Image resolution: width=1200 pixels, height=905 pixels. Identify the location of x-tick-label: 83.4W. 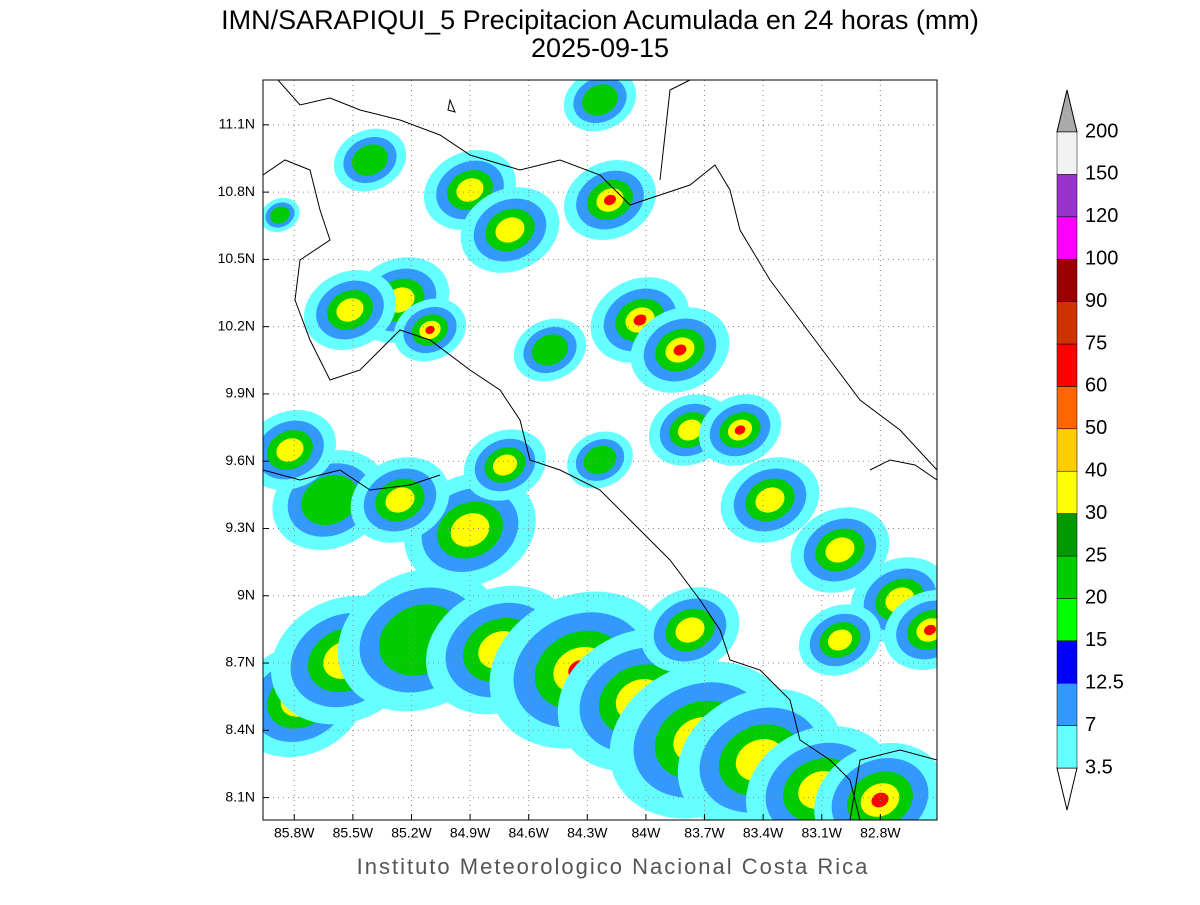
(763, 833).